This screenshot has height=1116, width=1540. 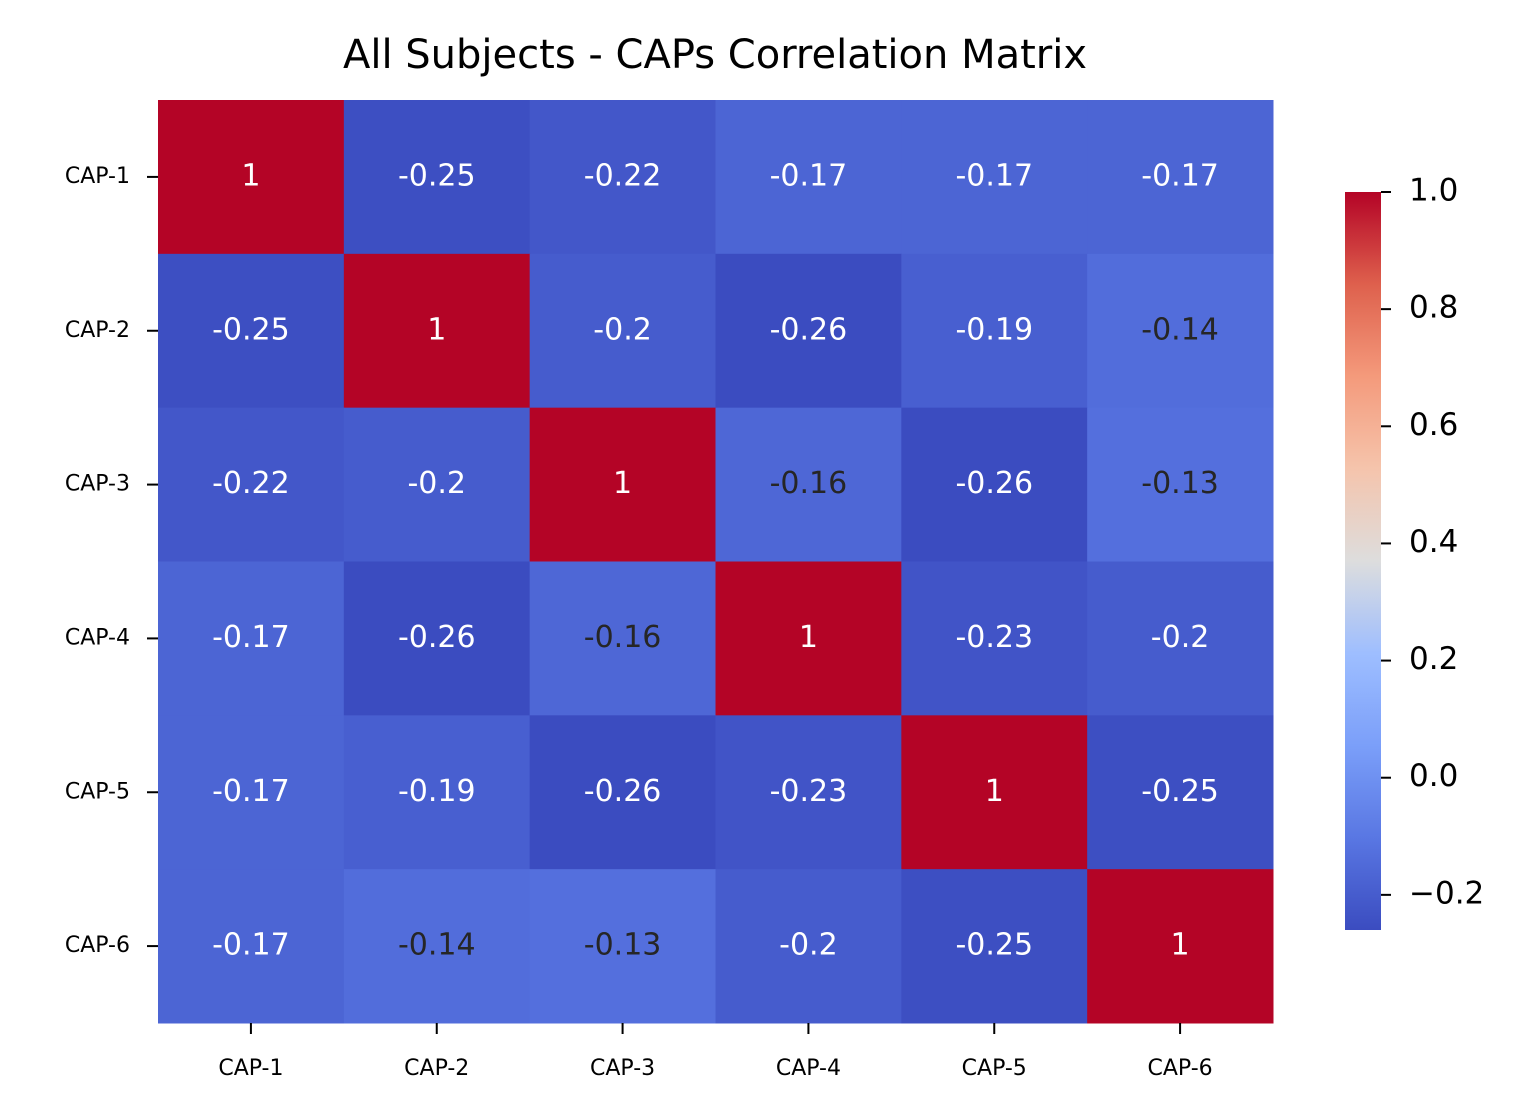 I want to click on colorbar-tick-label: 0.6, so click(x=1433, y=425).